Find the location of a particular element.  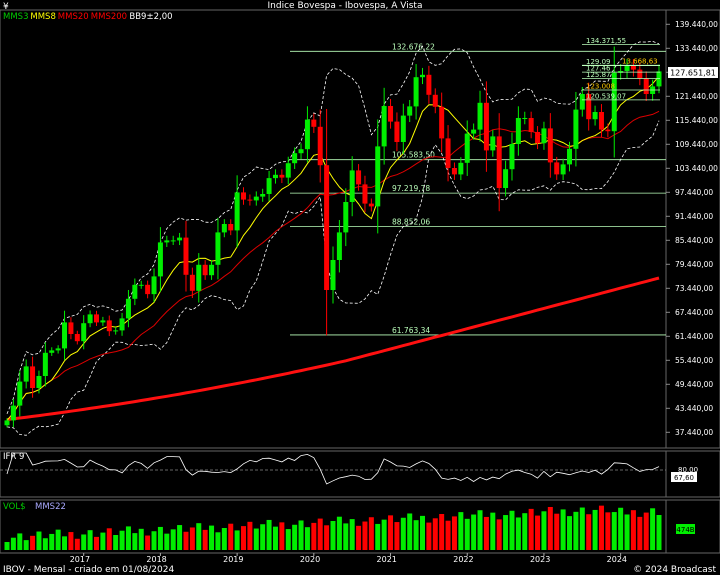

price-tick-5: 109.440,00 is located at coordinates (696, 144).